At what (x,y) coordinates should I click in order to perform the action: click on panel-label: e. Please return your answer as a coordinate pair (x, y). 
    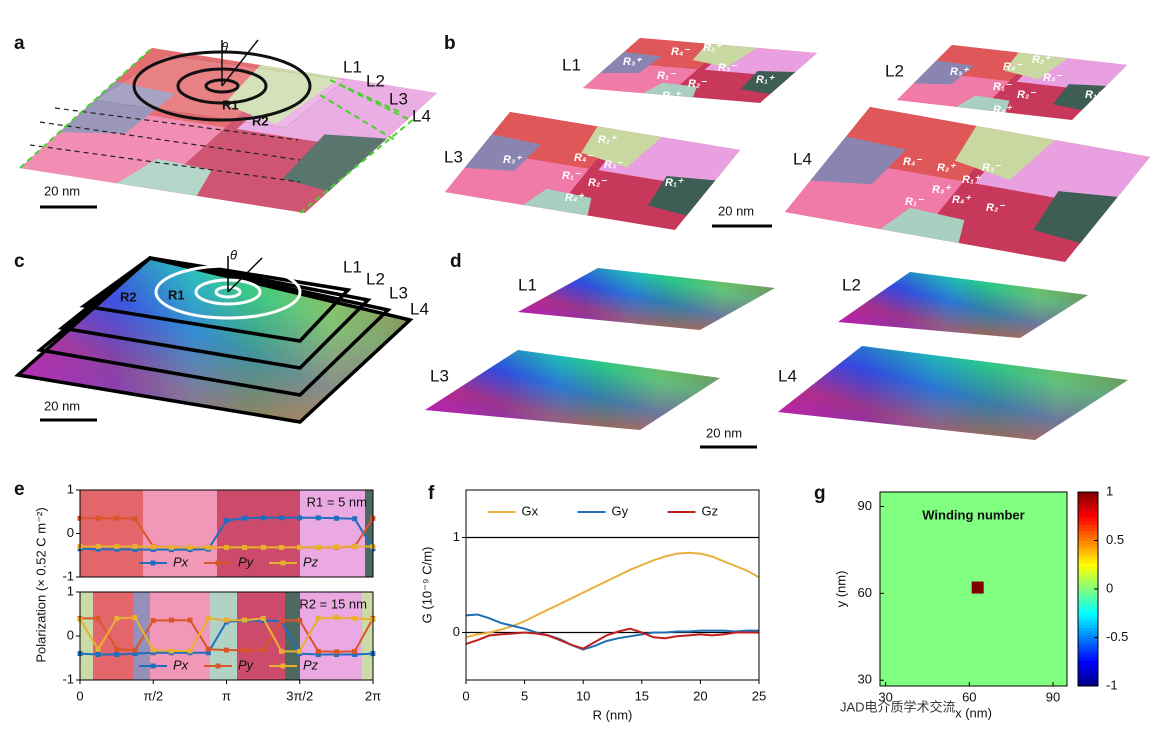
    Looking at the image, I should click on (19, 489).